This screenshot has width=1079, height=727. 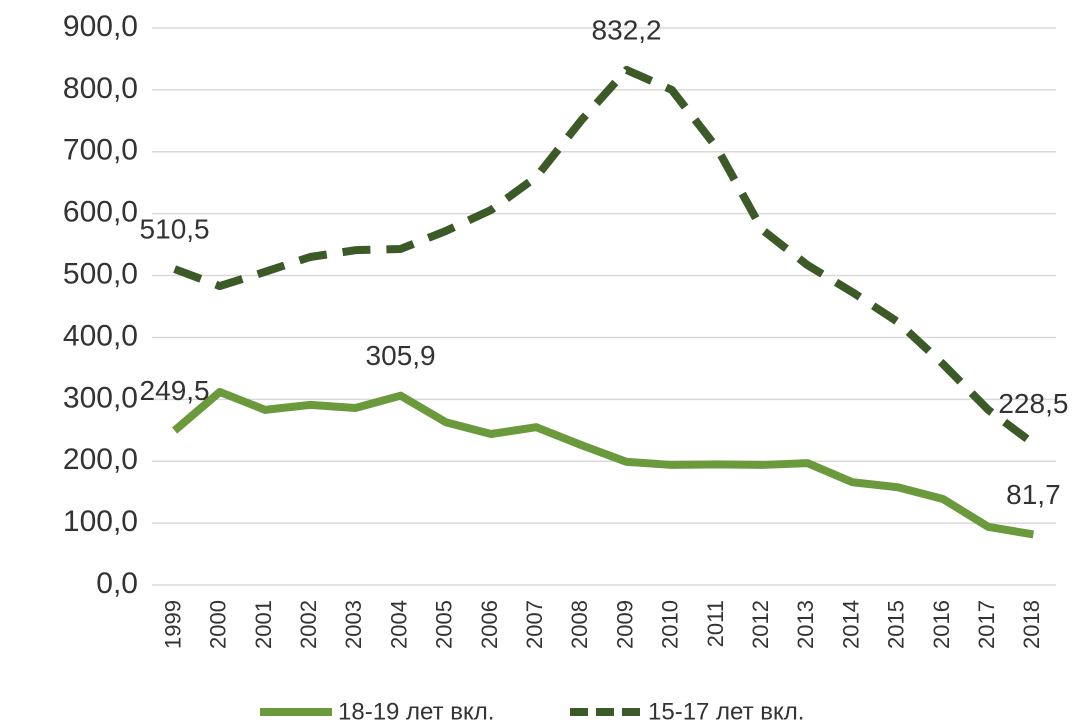 I want to click on x-tick-label: 2015, so click(x=896, y=624).